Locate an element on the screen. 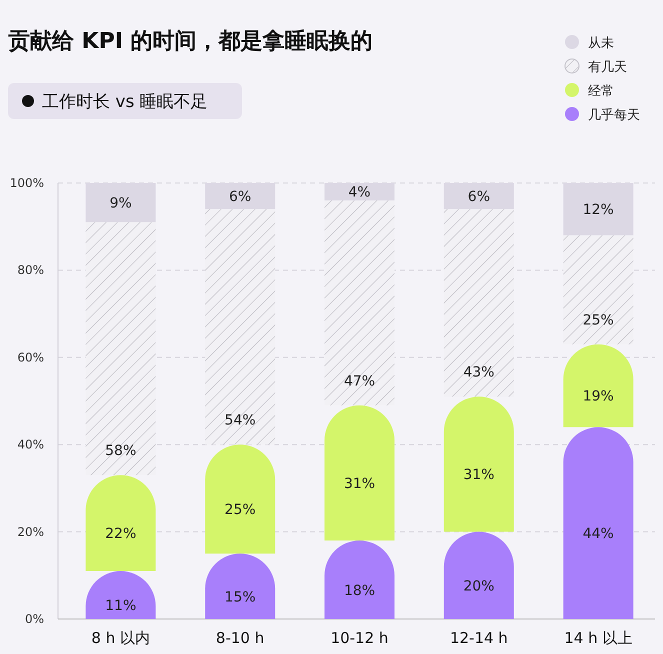 The width and height of the screenshot is (663, 654). legend-label: 从未 is located at coordinates (601, 43).